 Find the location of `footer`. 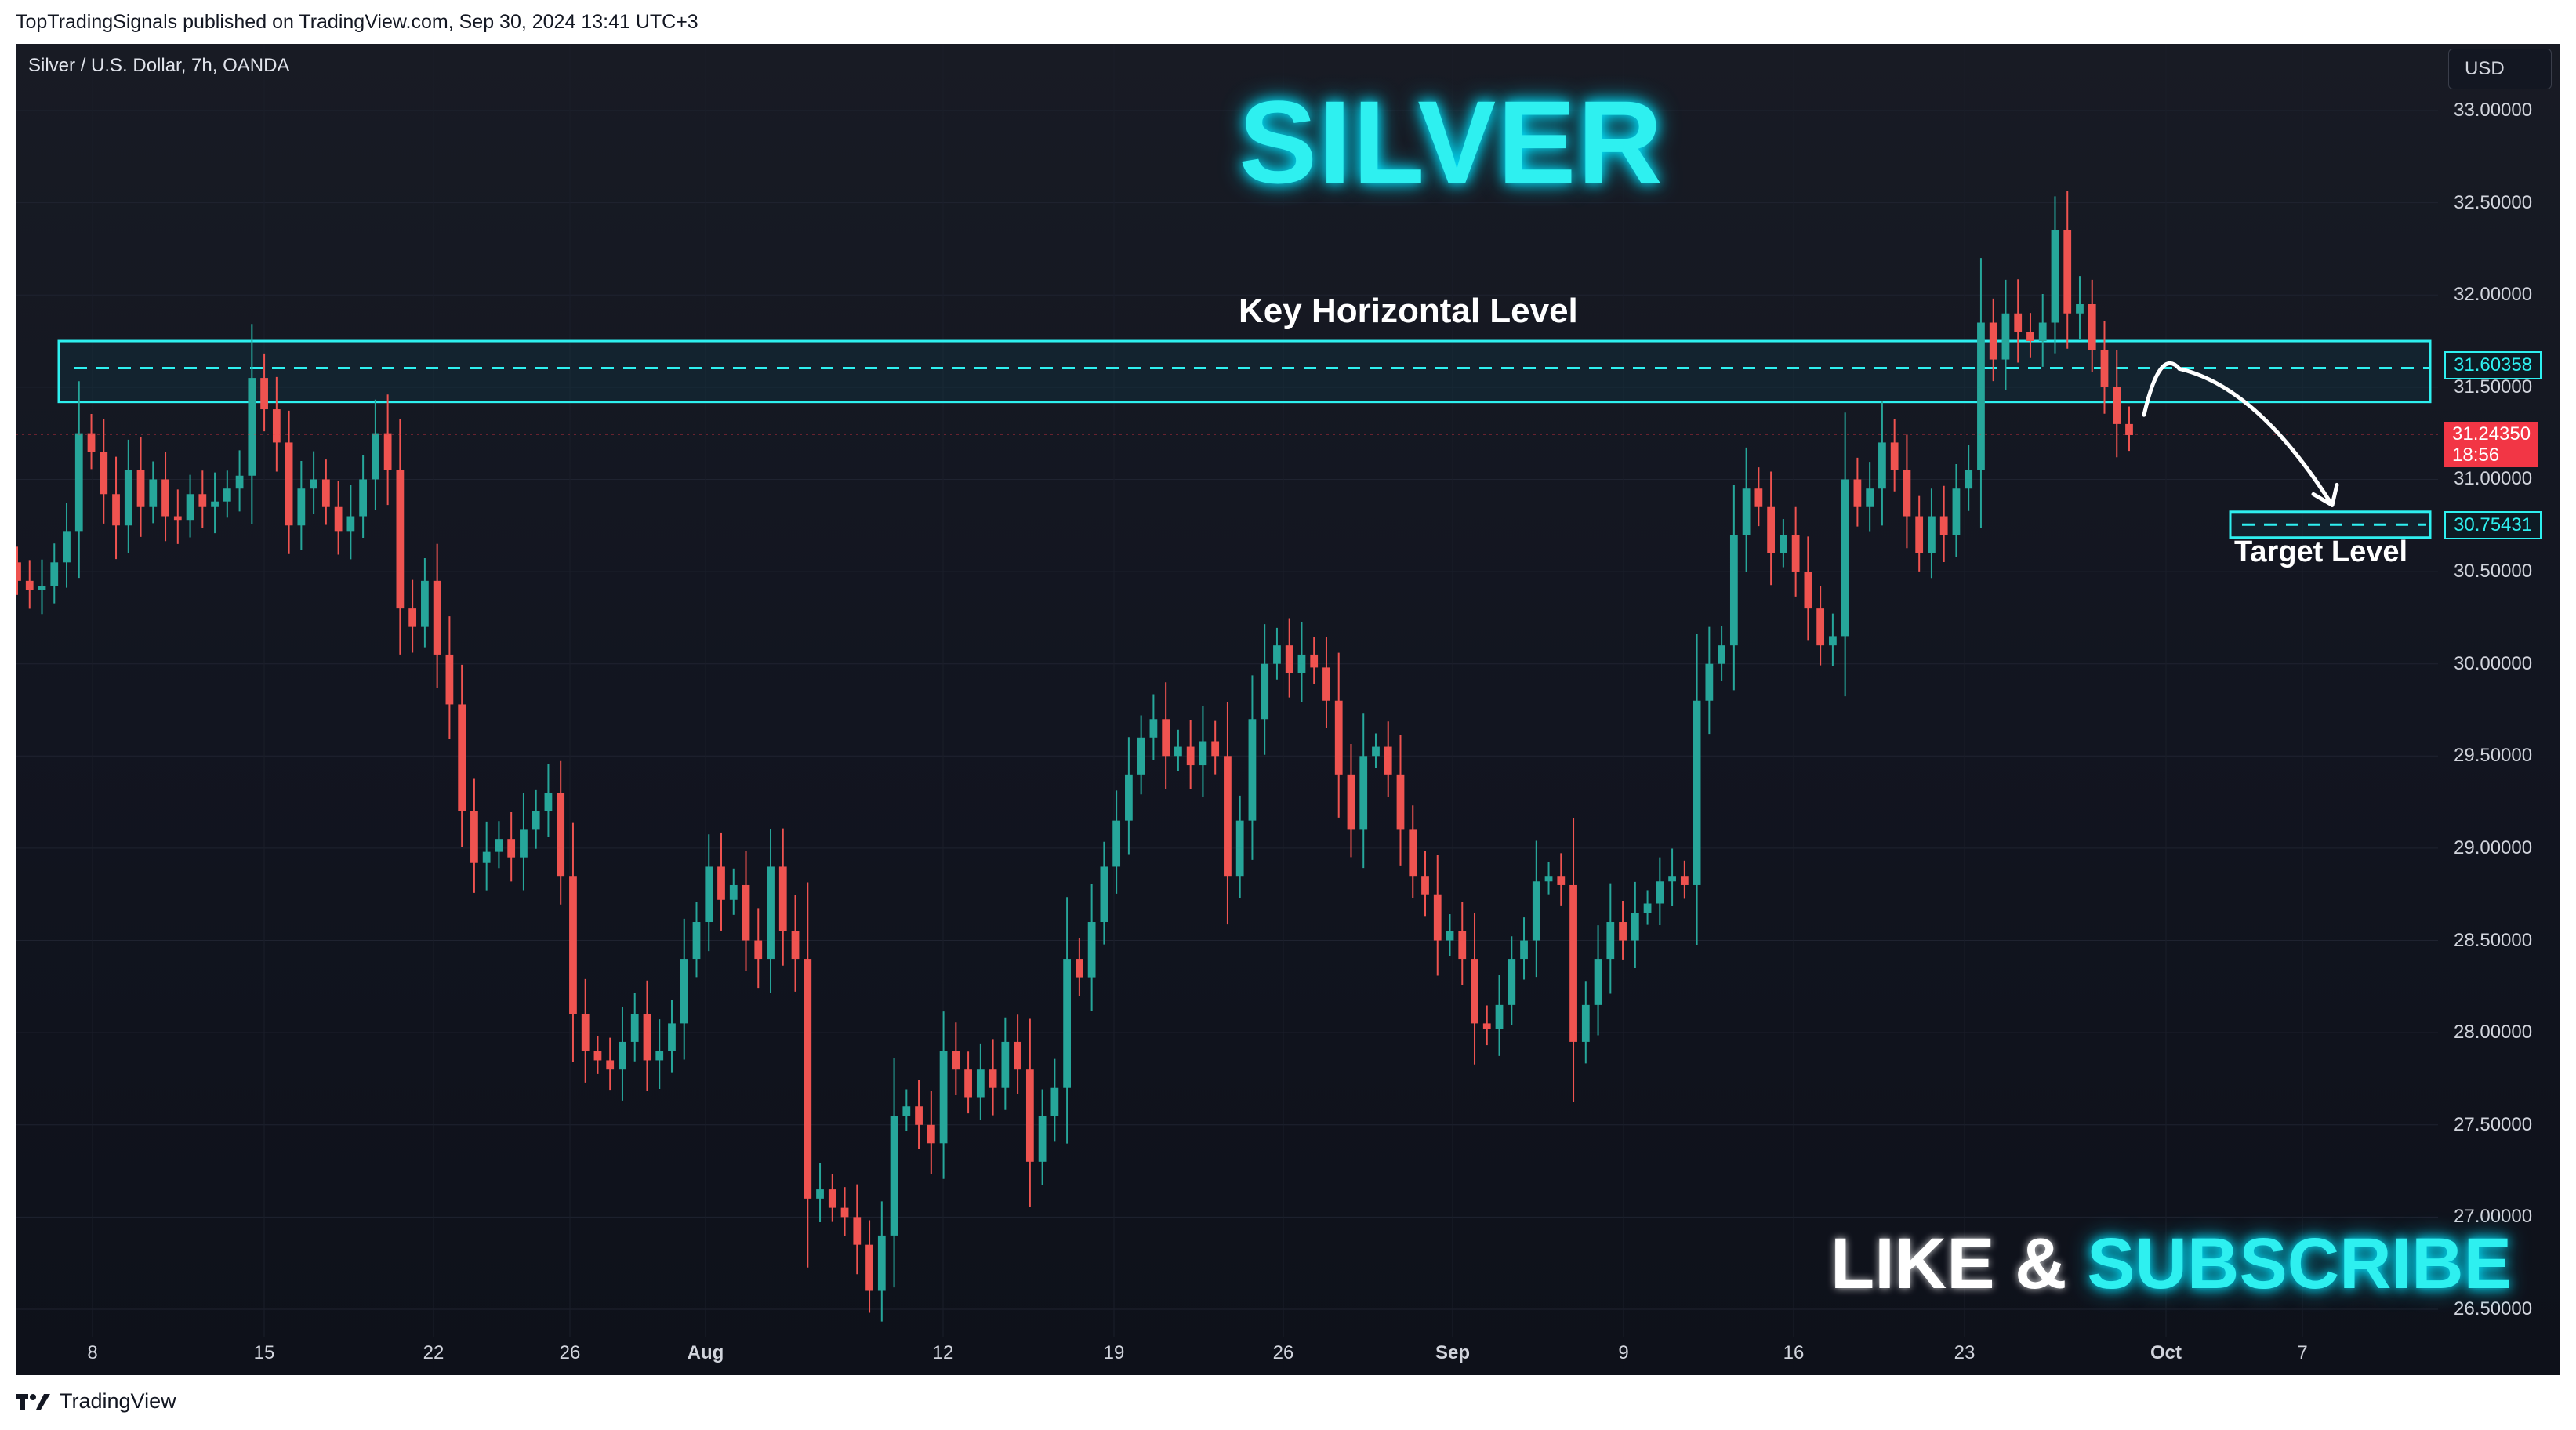

footer is located at coordinates (1288, 1402).